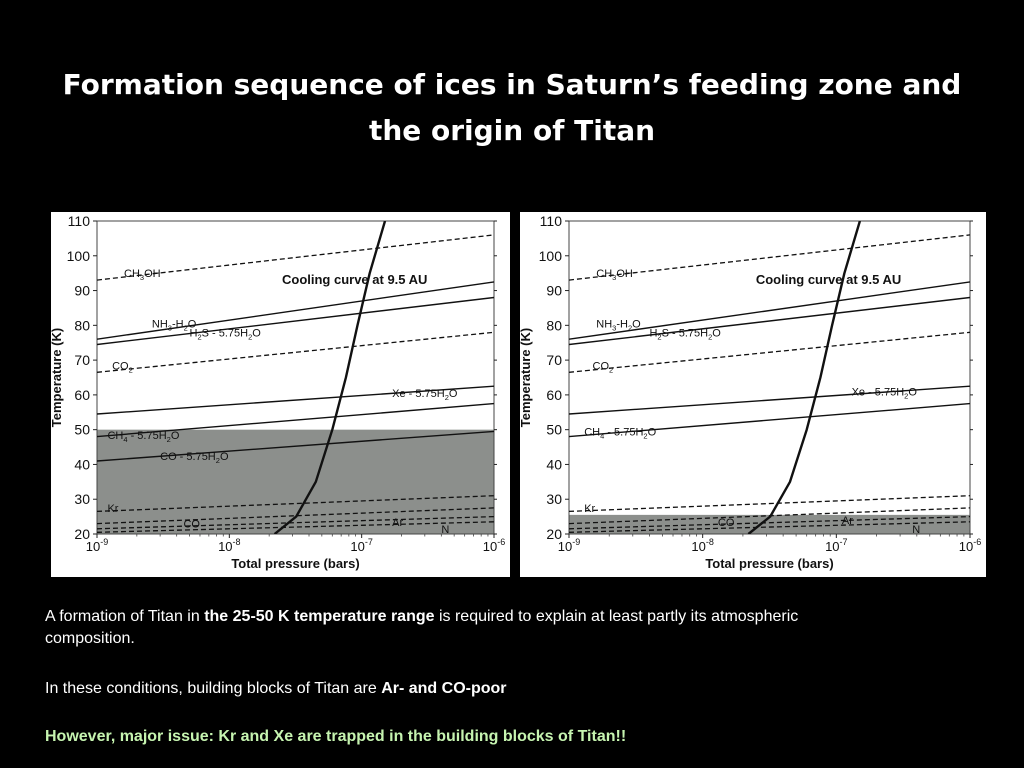 This screenshot has height=768, width=1024. What do you see at coordinates (769, 257) in the screenshot?
I see `chart-right-series-ch3oh` at bounding box center [769, 257].